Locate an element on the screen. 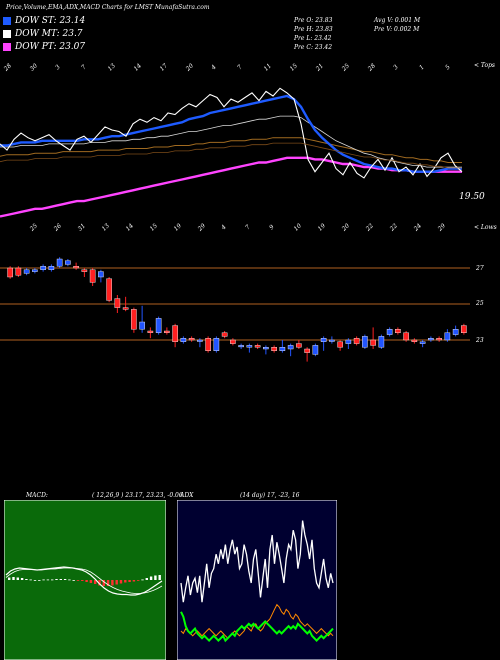  legend-swatch-white-icon is located at coordinates (7, 34).